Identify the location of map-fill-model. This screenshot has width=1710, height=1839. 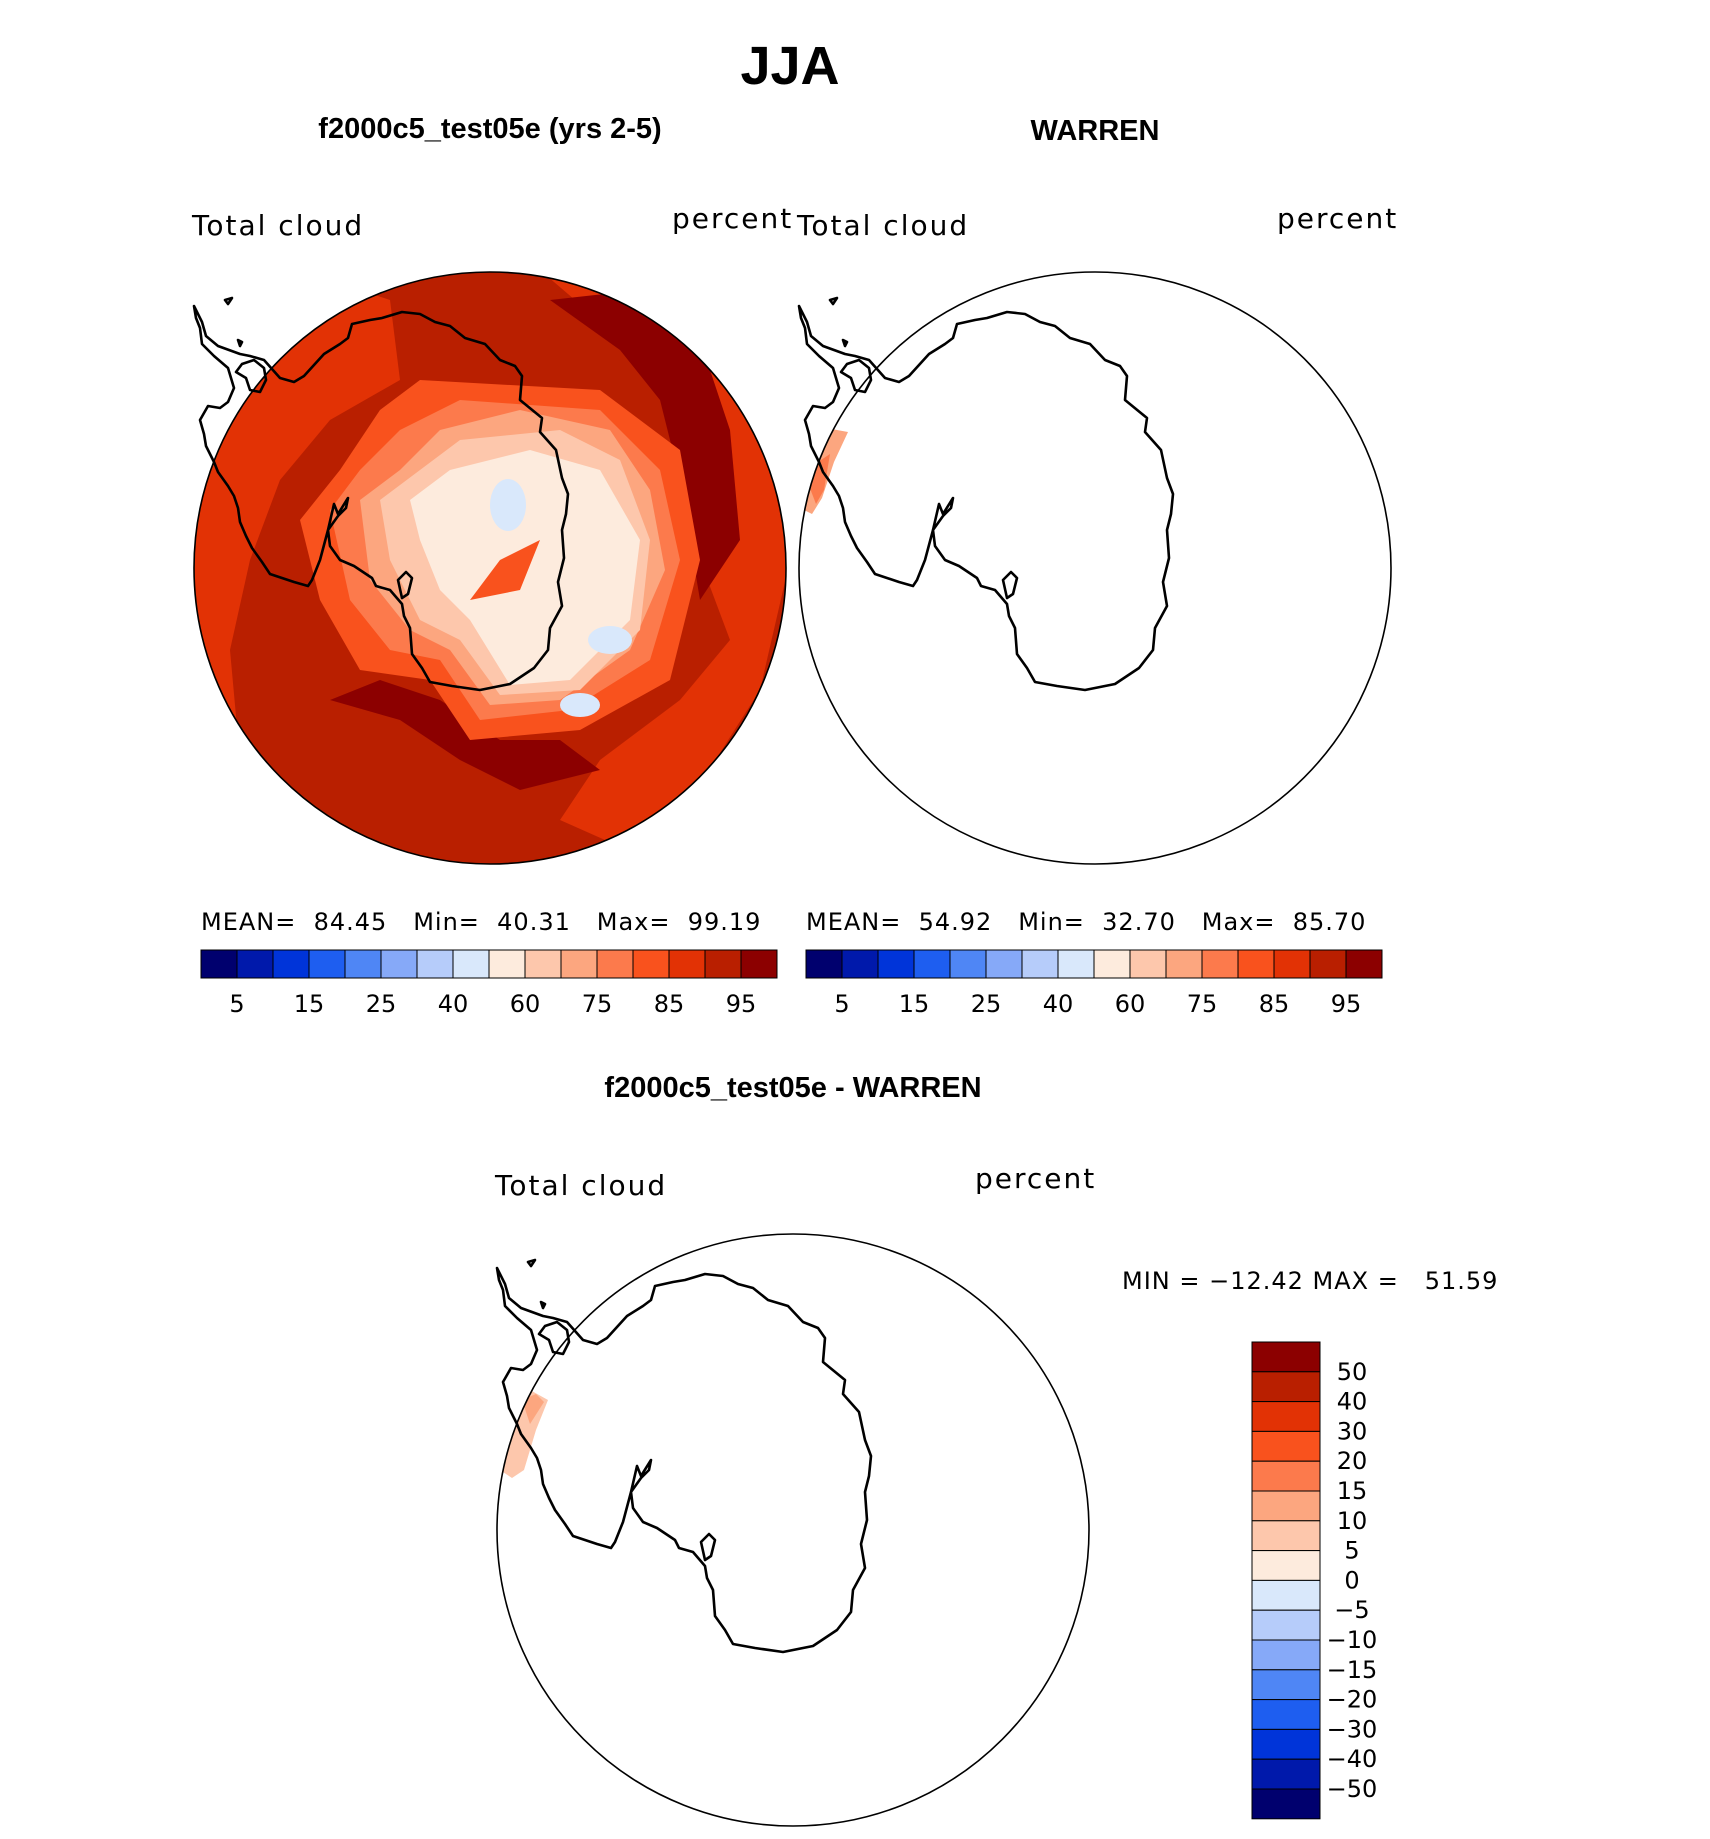
(490, 568).